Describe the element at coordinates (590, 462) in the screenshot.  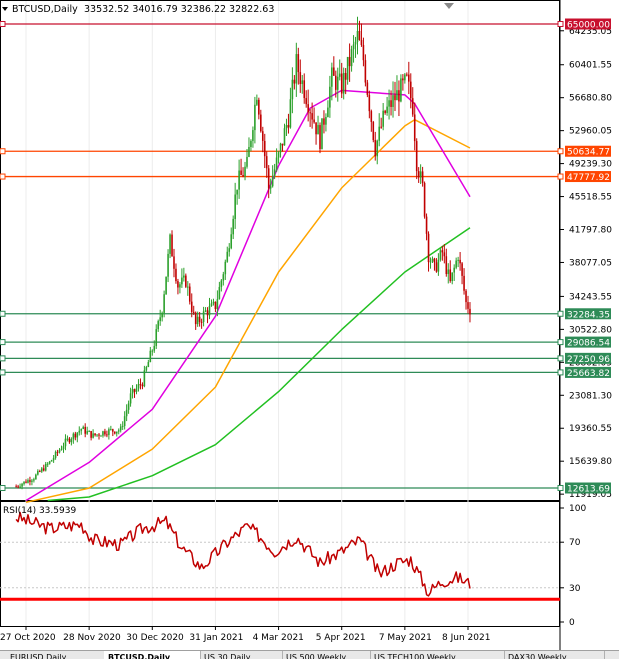
I see `price-tick-label: 15639.80` at that location.